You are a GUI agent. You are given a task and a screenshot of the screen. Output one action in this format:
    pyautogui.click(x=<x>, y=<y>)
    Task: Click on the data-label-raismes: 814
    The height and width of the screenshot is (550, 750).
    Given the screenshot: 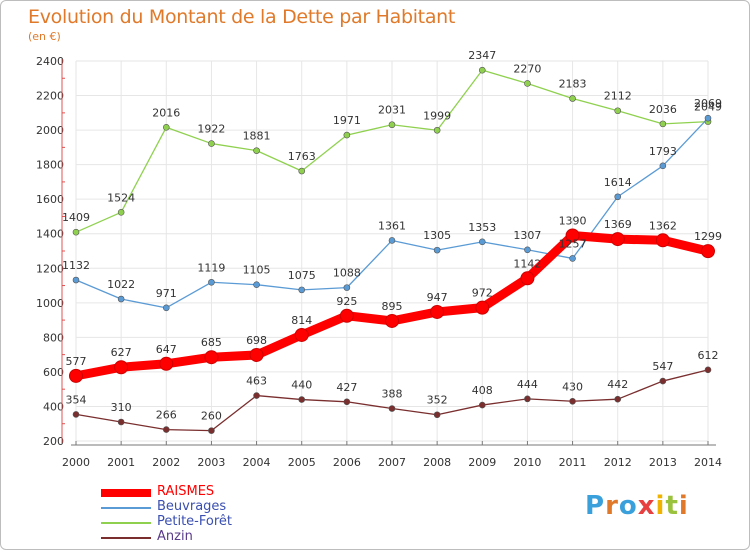 What is the action you would take?
    pyautogui.click(x=301, y=320)
    